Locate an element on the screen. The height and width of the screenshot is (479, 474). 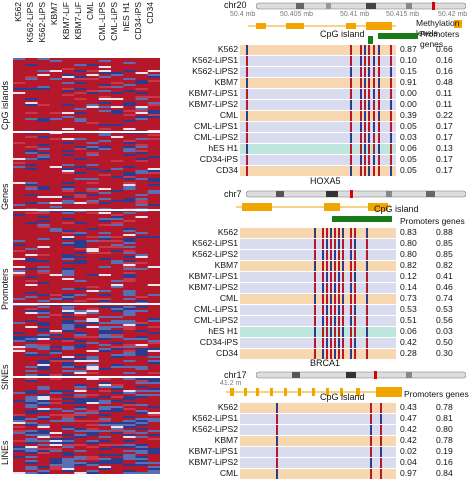
value-cell: 0.17 is located at coordinates (444, 159).